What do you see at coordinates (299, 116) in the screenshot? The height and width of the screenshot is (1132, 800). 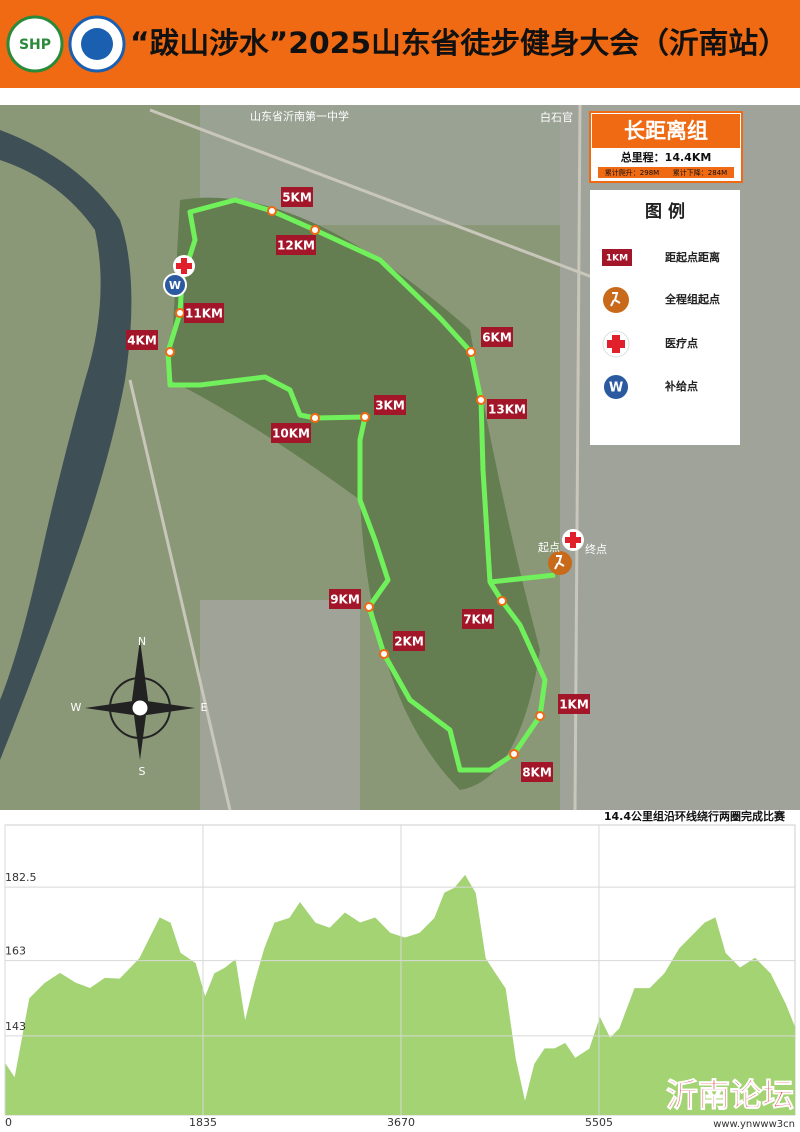 I see `place-label: 山东省沂南第一中学` at bounding box center [299, 116].